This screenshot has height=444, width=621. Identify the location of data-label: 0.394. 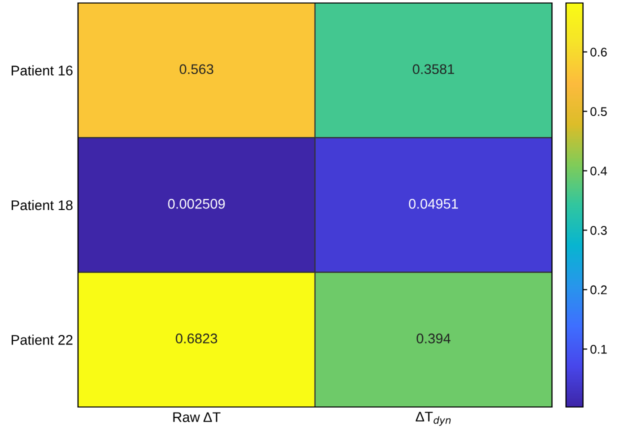
(433, 339).